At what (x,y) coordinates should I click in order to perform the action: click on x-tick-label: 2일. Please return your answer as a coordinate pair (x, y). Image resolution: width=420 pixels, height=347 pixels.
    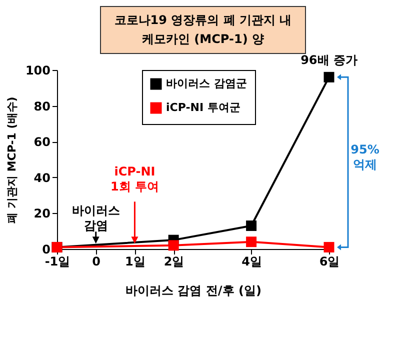
    Looking at the image, I should click on (174, 261).